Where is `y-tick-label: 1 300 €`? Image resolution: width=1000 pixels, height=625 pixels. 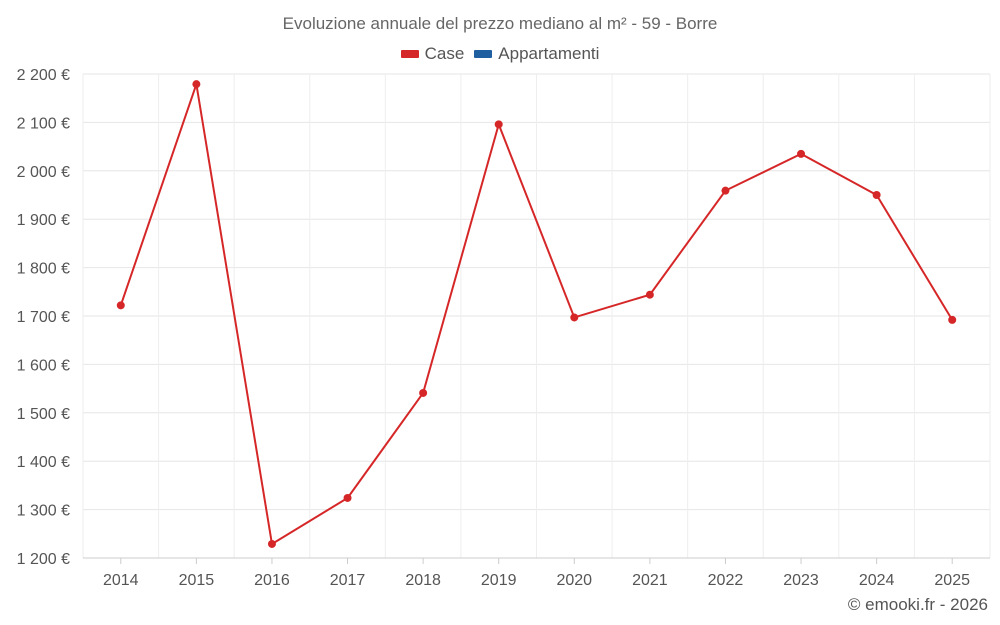
y-tick-label: 1 300 € is located at coordinates (43, 511).